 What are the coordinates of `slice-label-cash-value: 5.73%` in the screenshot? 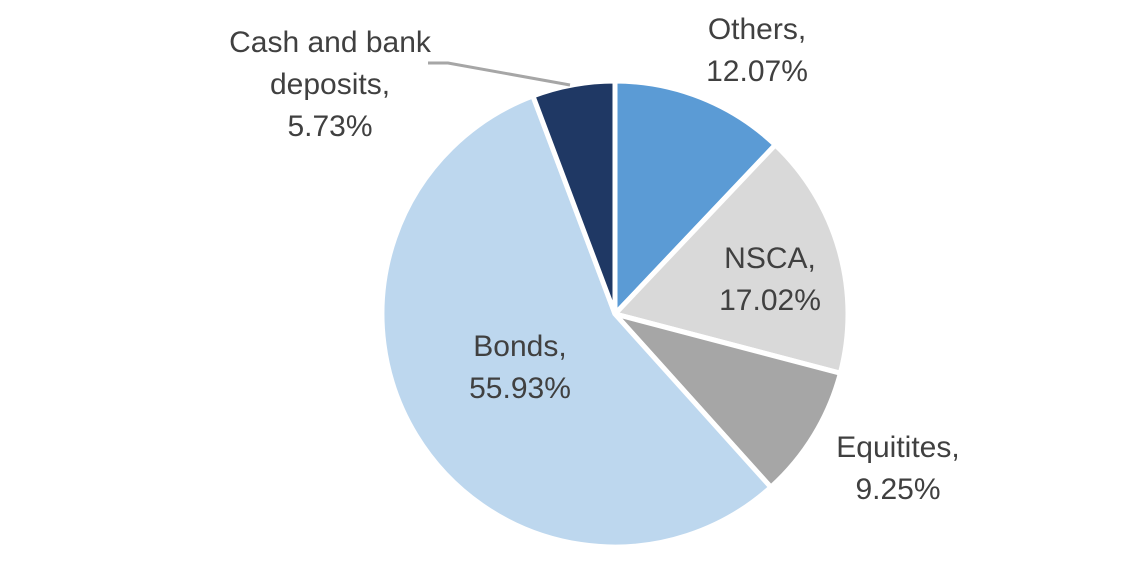 It's located at (330, 126).